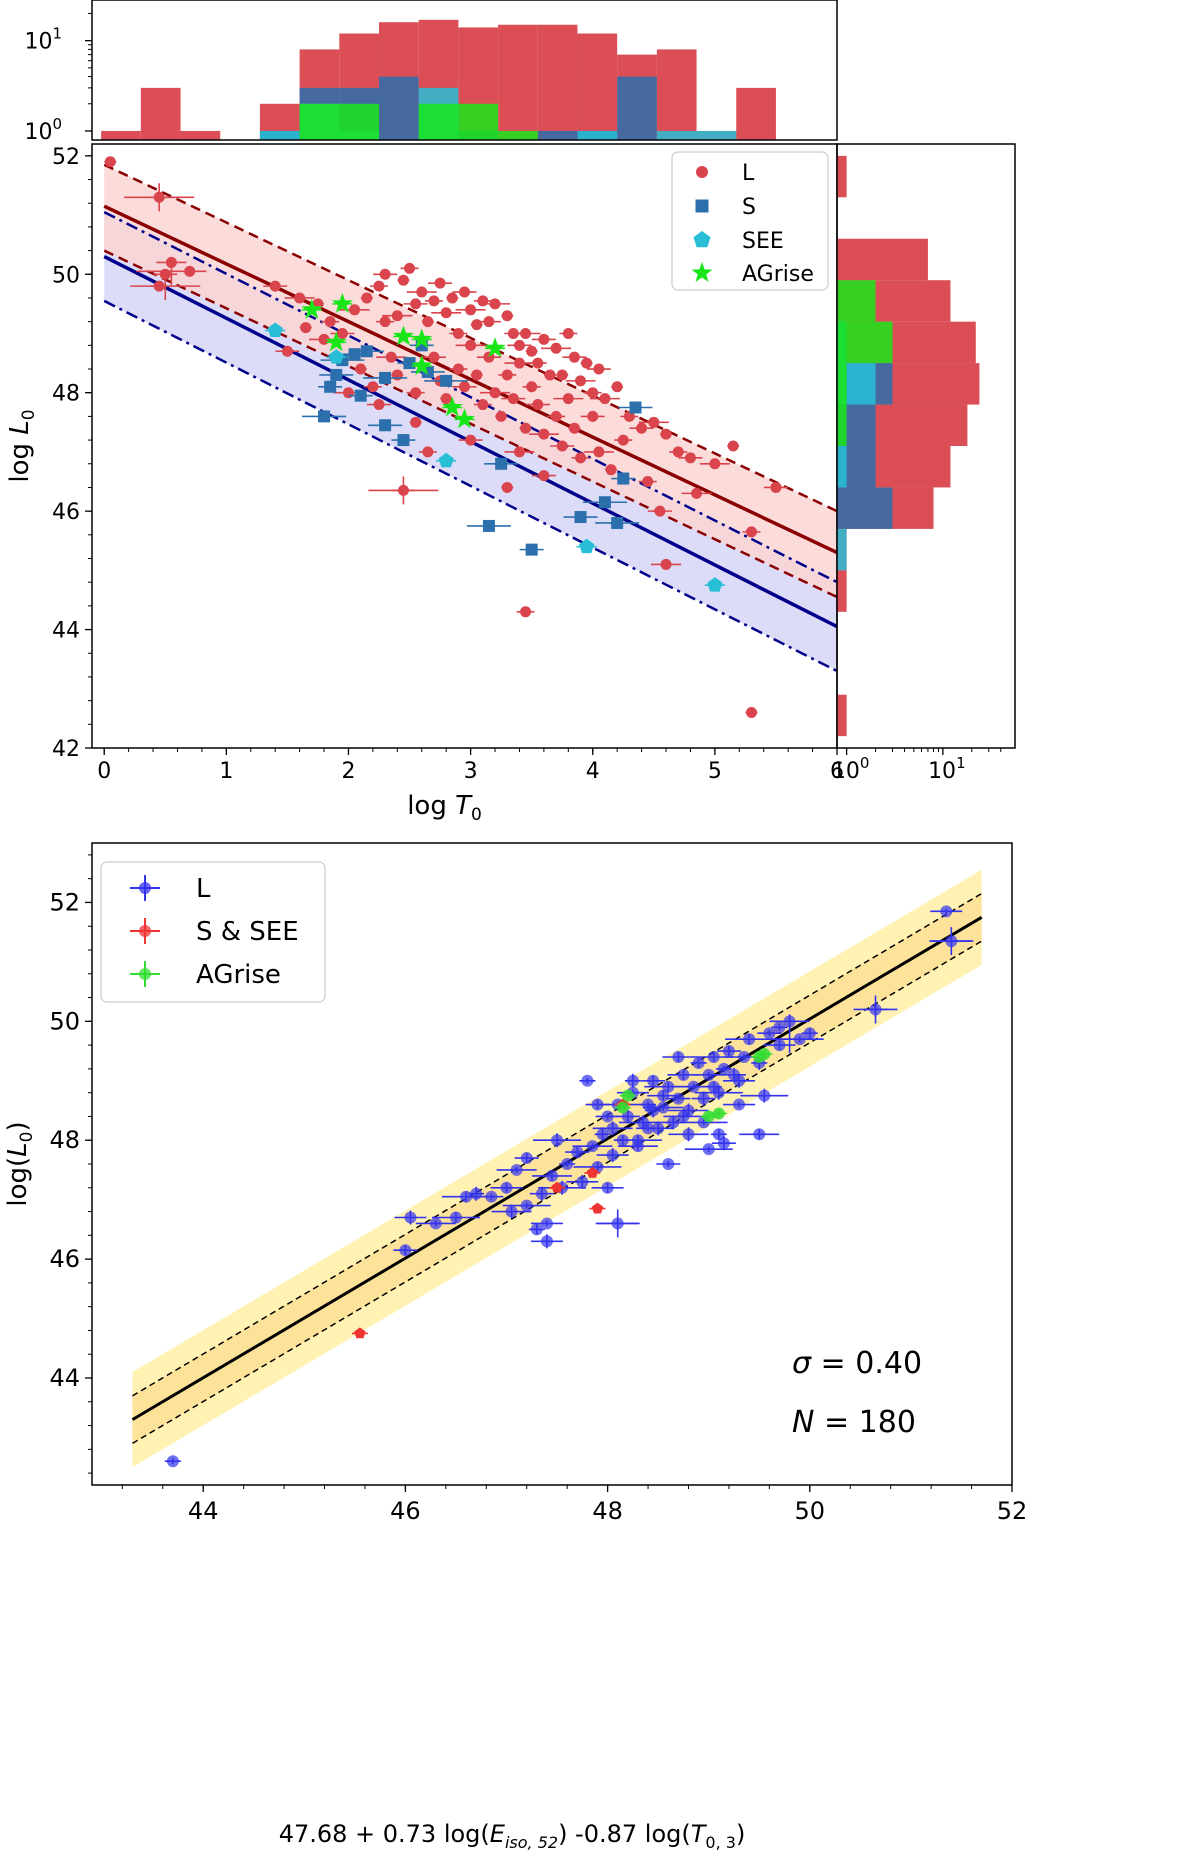 The image size is (1200, 1856). What do you see at coordinates (20, 427) in the screenshot?
I see `y-axis-label-var: L` at bounding box center [20, 427].